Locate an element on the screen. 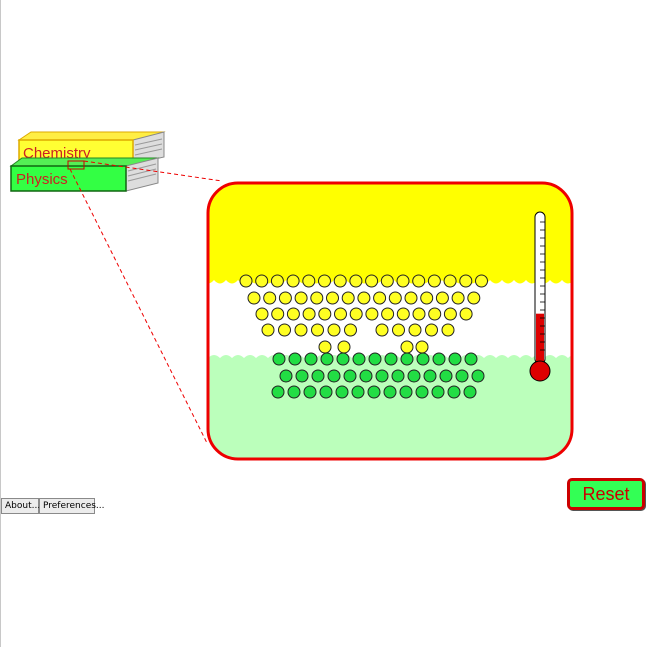 The width and height of the screenshot is (649, 647). lower-phase-region is located at coordinates (390, 407).